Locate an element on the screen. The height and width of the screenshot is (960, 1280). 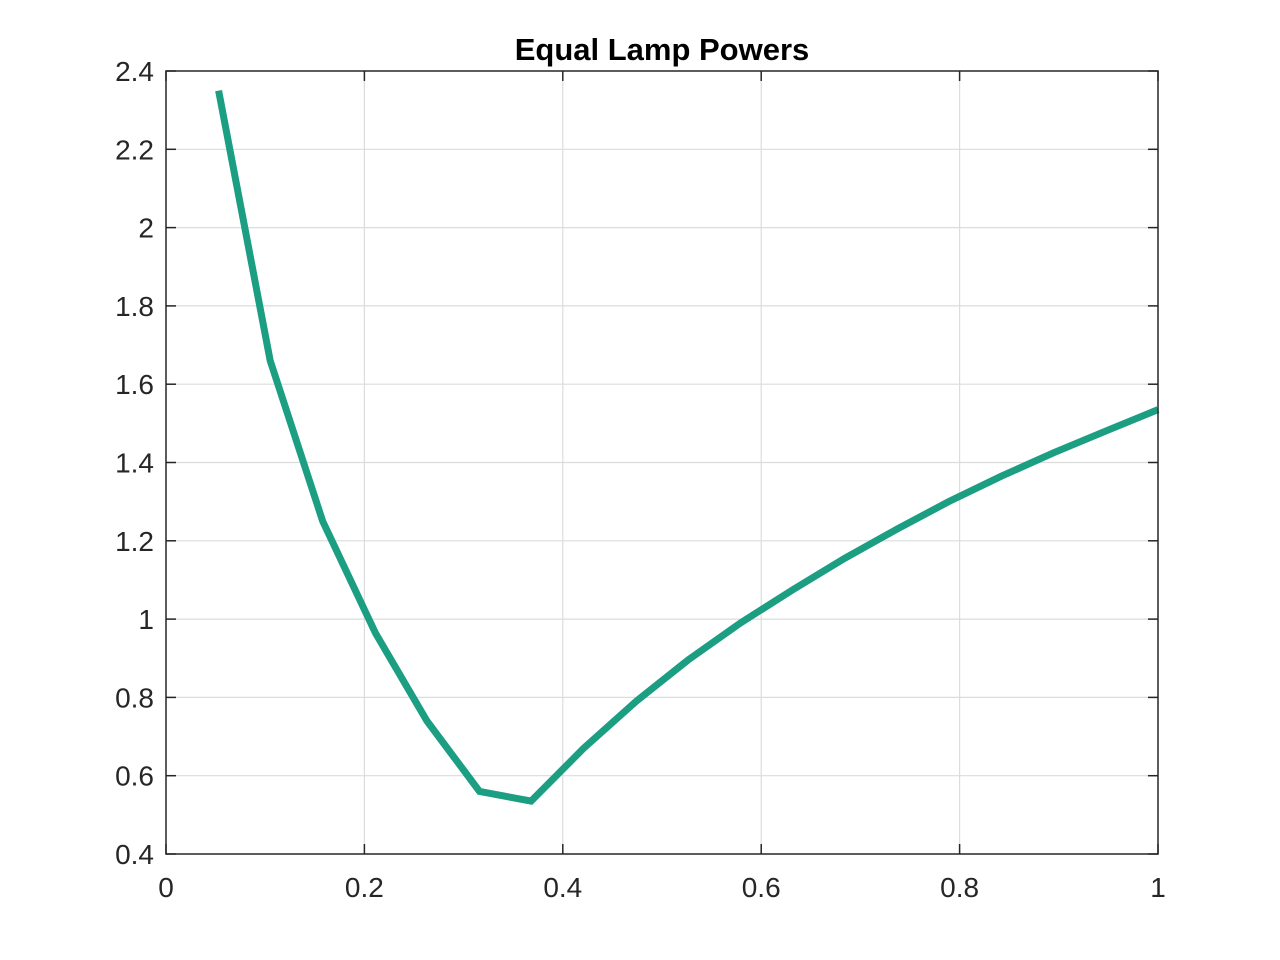
y-tick-label: 1.4 is located at coordinates (134, 463).